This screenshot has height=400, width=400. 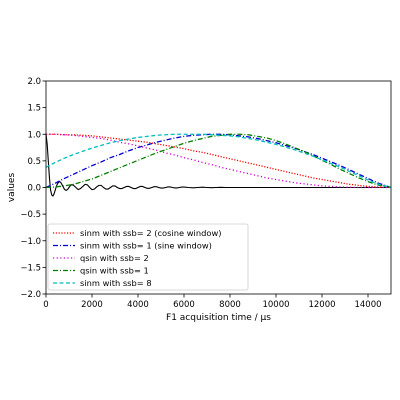 What do you see at coordinates (150, 233) in the screenshot?
I see `legend-label-1: sinm with ssb= 2 (cosine window)` at bounding box center [150, 233].